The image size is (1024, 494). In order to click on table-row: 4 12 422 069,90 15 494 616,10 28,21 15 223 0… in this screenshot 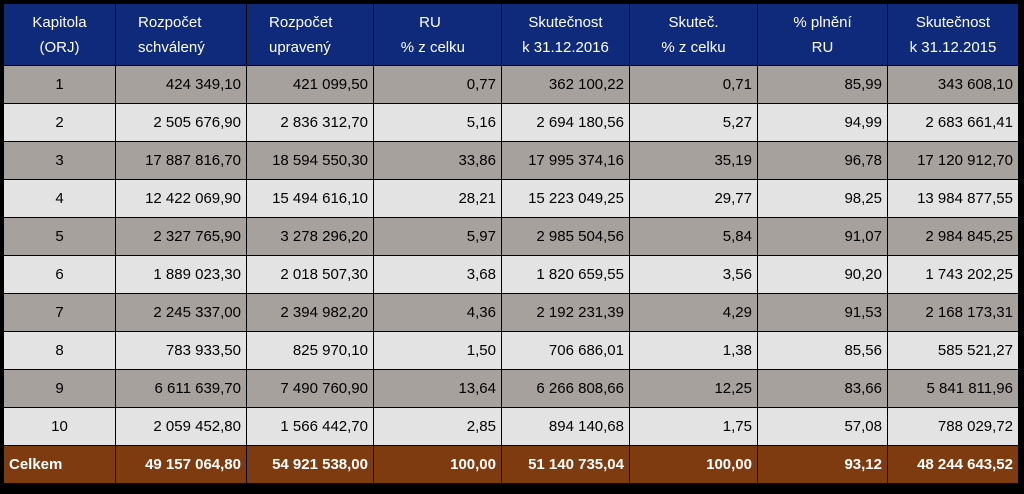, I will do `click(511, 198)`.